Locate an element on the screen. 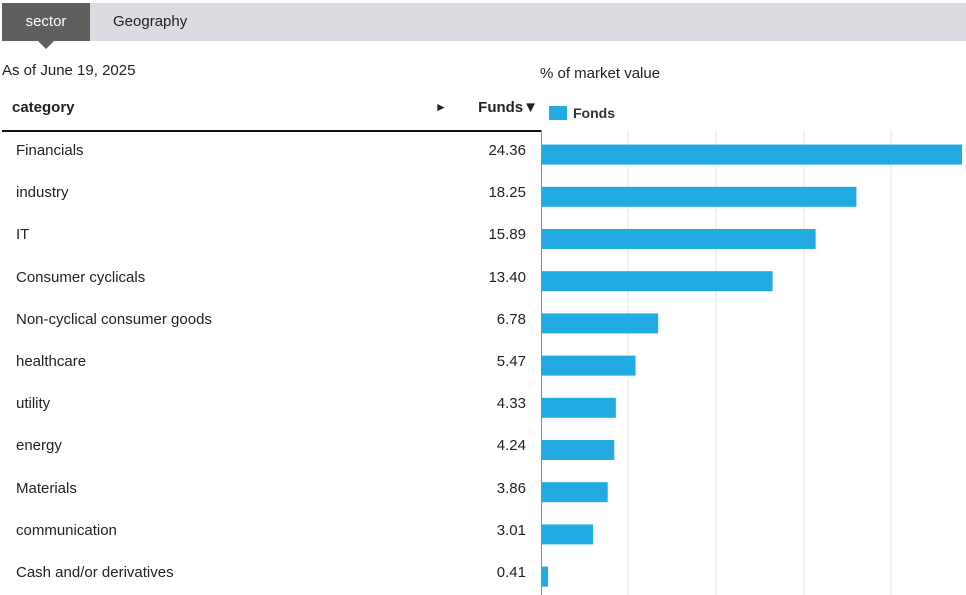 The width and height of the screenshot is (966, 595). table-row: healthcare 5.47 is located at coordinates (272, 362).